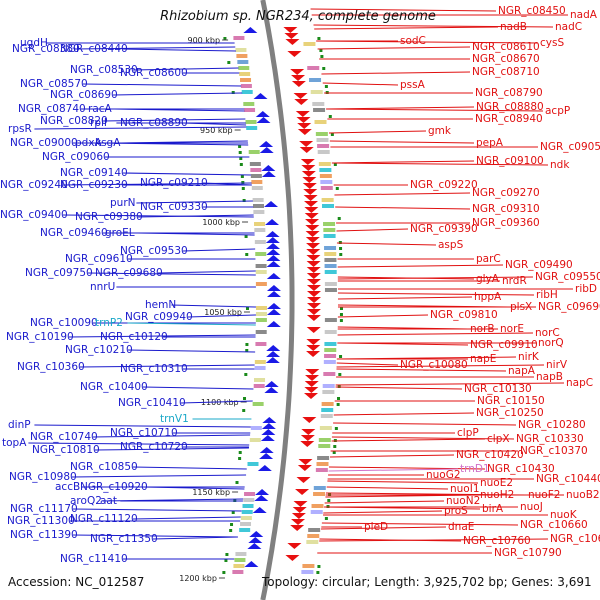  What do you see at coordinates (76, 582) in the screenshot?
I see `accession-text: Accession: NC_012587` at bounding box center [76, 582].